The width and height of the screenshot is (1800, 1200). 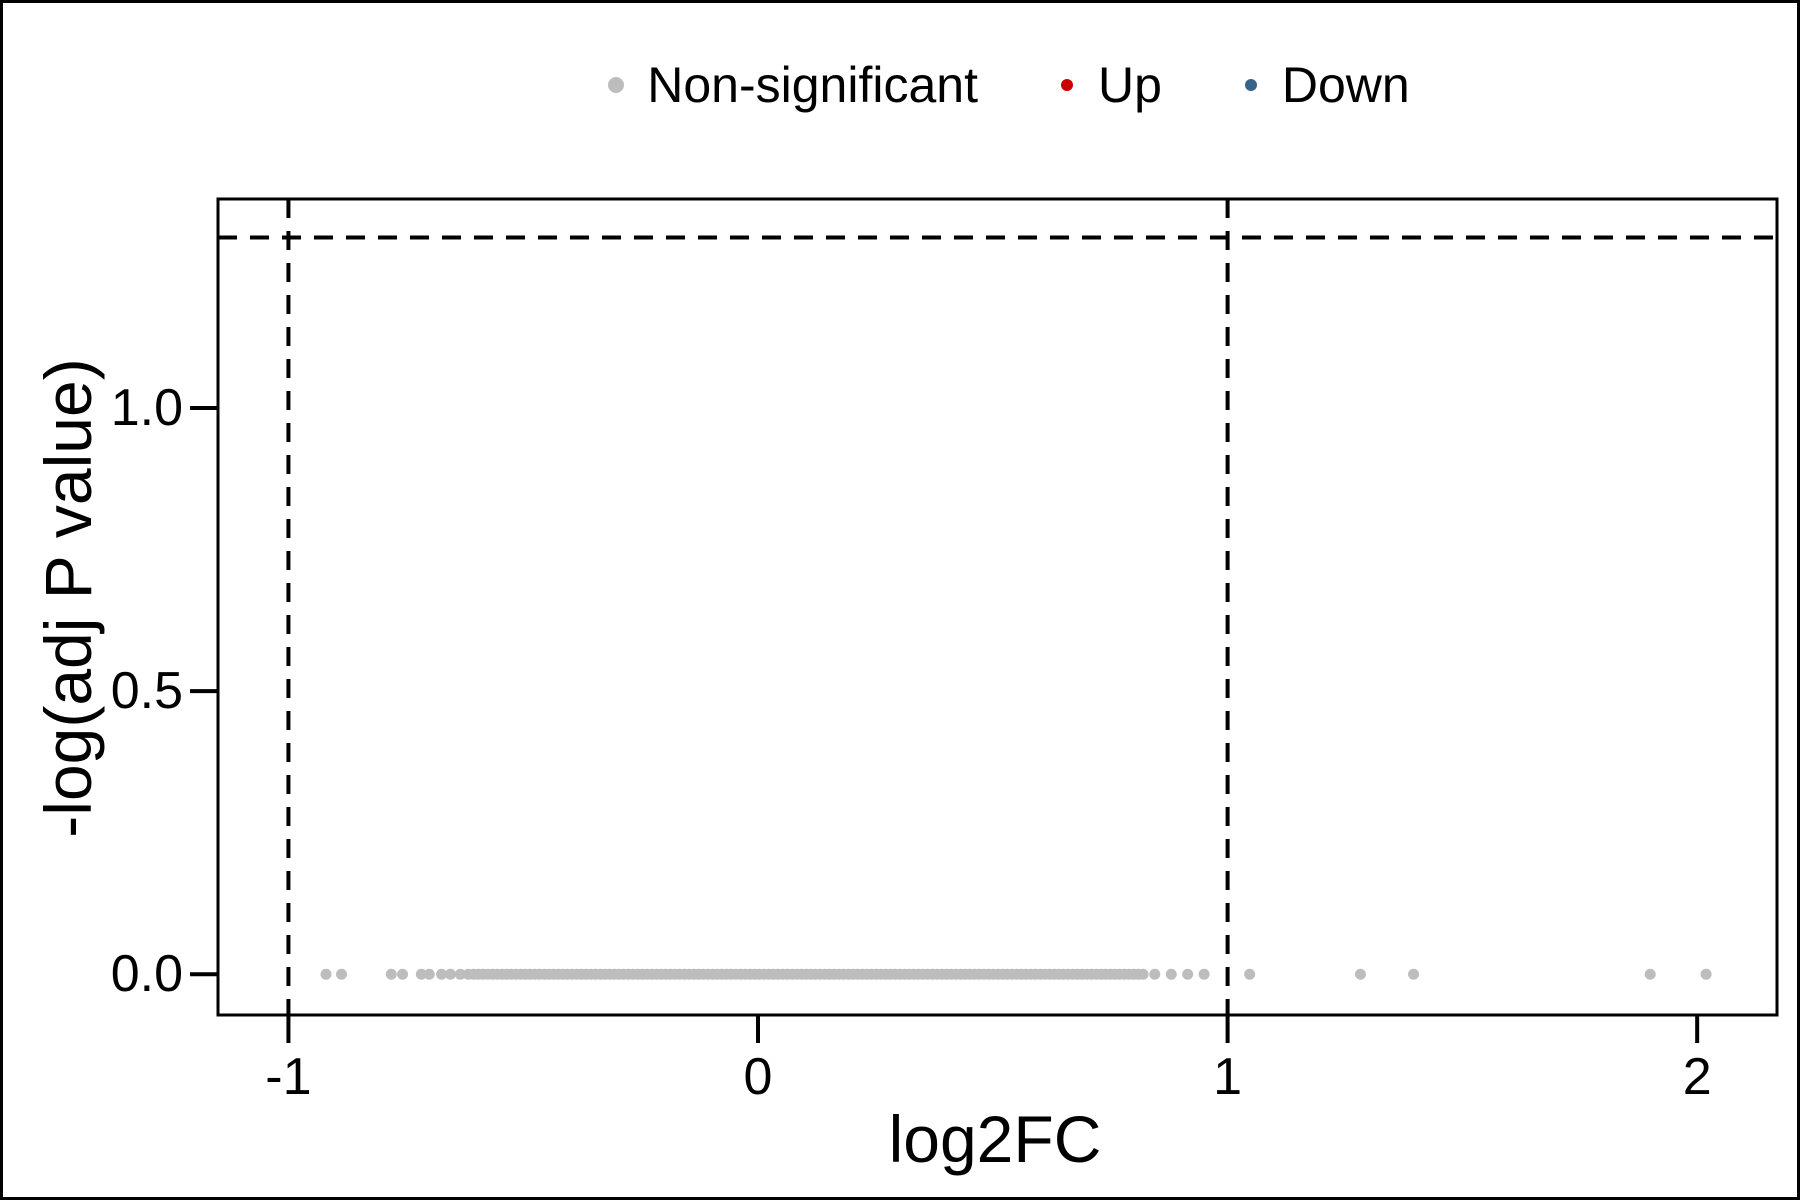 What do you see at coordinates (1228, 1077) in the screenshot?
I see `x-tick-label: 1` at bounding box center [1228, 1077].